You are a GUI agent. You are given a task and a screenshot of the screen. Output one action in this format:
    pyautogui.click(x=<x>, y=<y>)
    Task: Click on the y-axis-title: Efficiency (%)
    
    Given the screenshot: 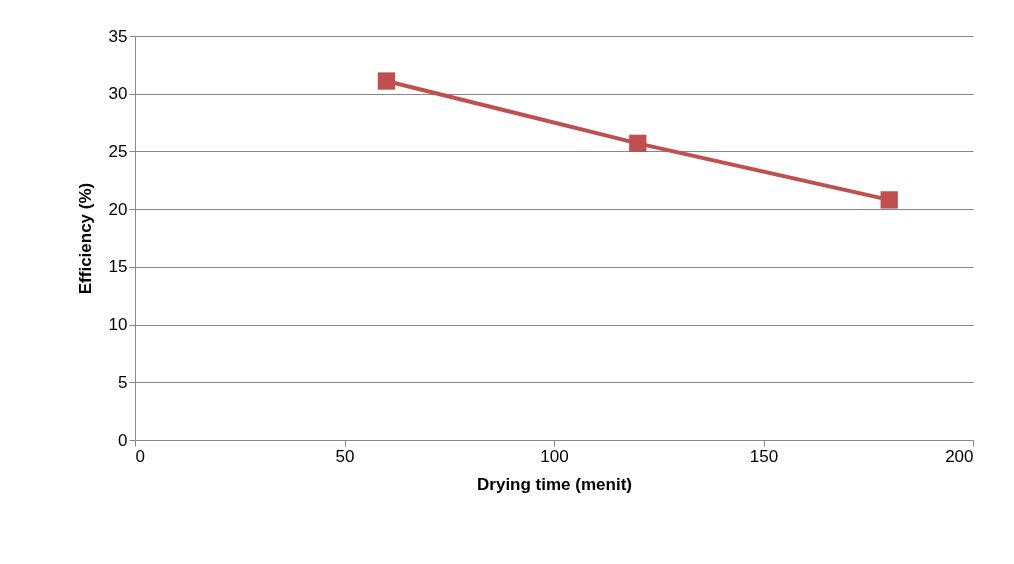 What is the action you would take?
    pyautogui.click(x=85, y=238)
    